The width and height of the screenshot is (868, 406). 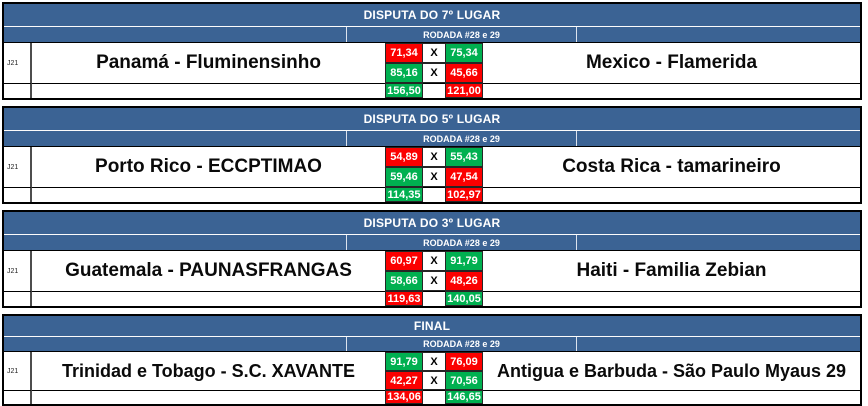 What do you see at coordinates (464, 90) in the screenshot?
I see `away-total-score: 121,00` at bounding box center [464, 90].